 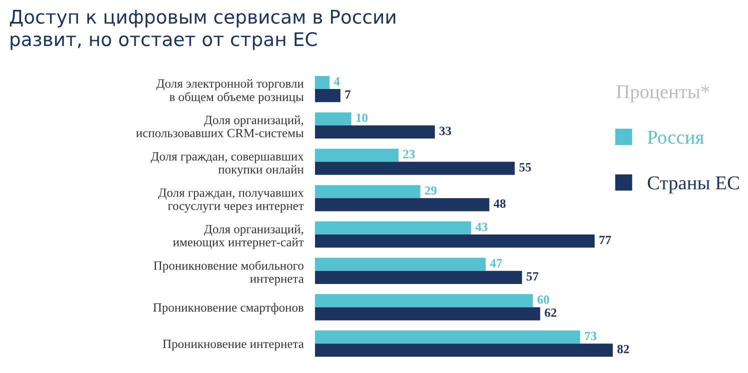 I want to click on data-label: 48, so click(x=500, y=203).